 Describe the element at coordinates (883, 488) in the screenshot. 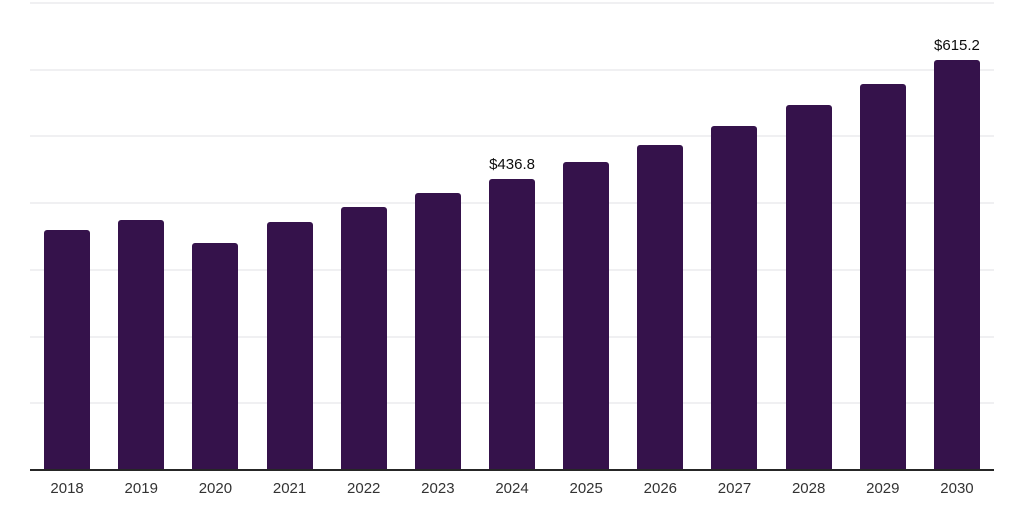

I see `x-tick-2029: 2029` at that location.